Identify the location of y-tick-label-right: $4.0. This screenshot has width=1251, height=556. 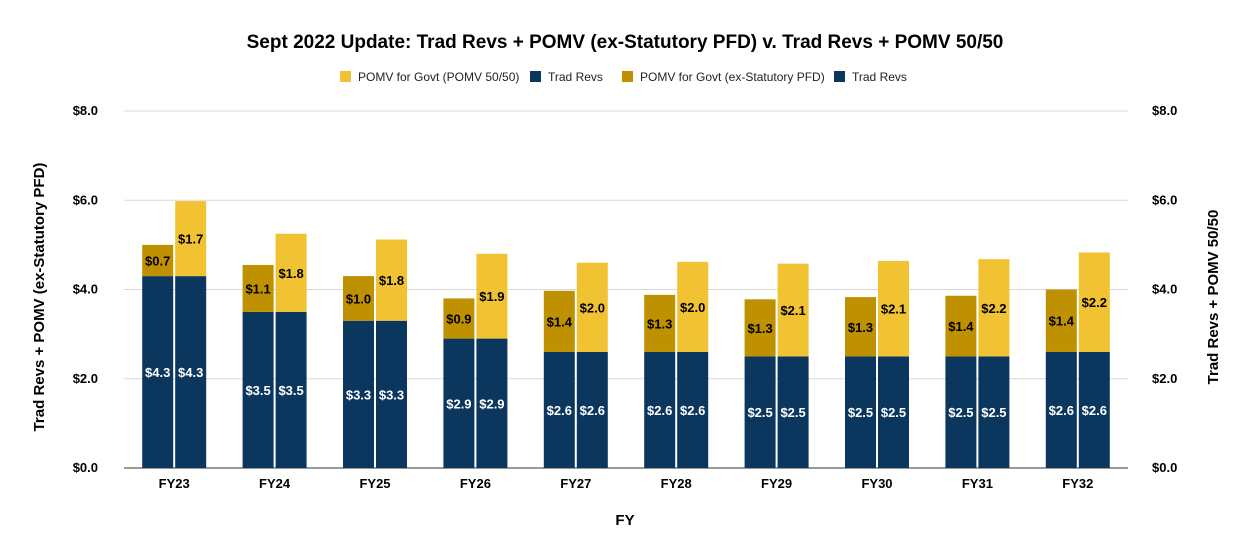
(1164, 289).